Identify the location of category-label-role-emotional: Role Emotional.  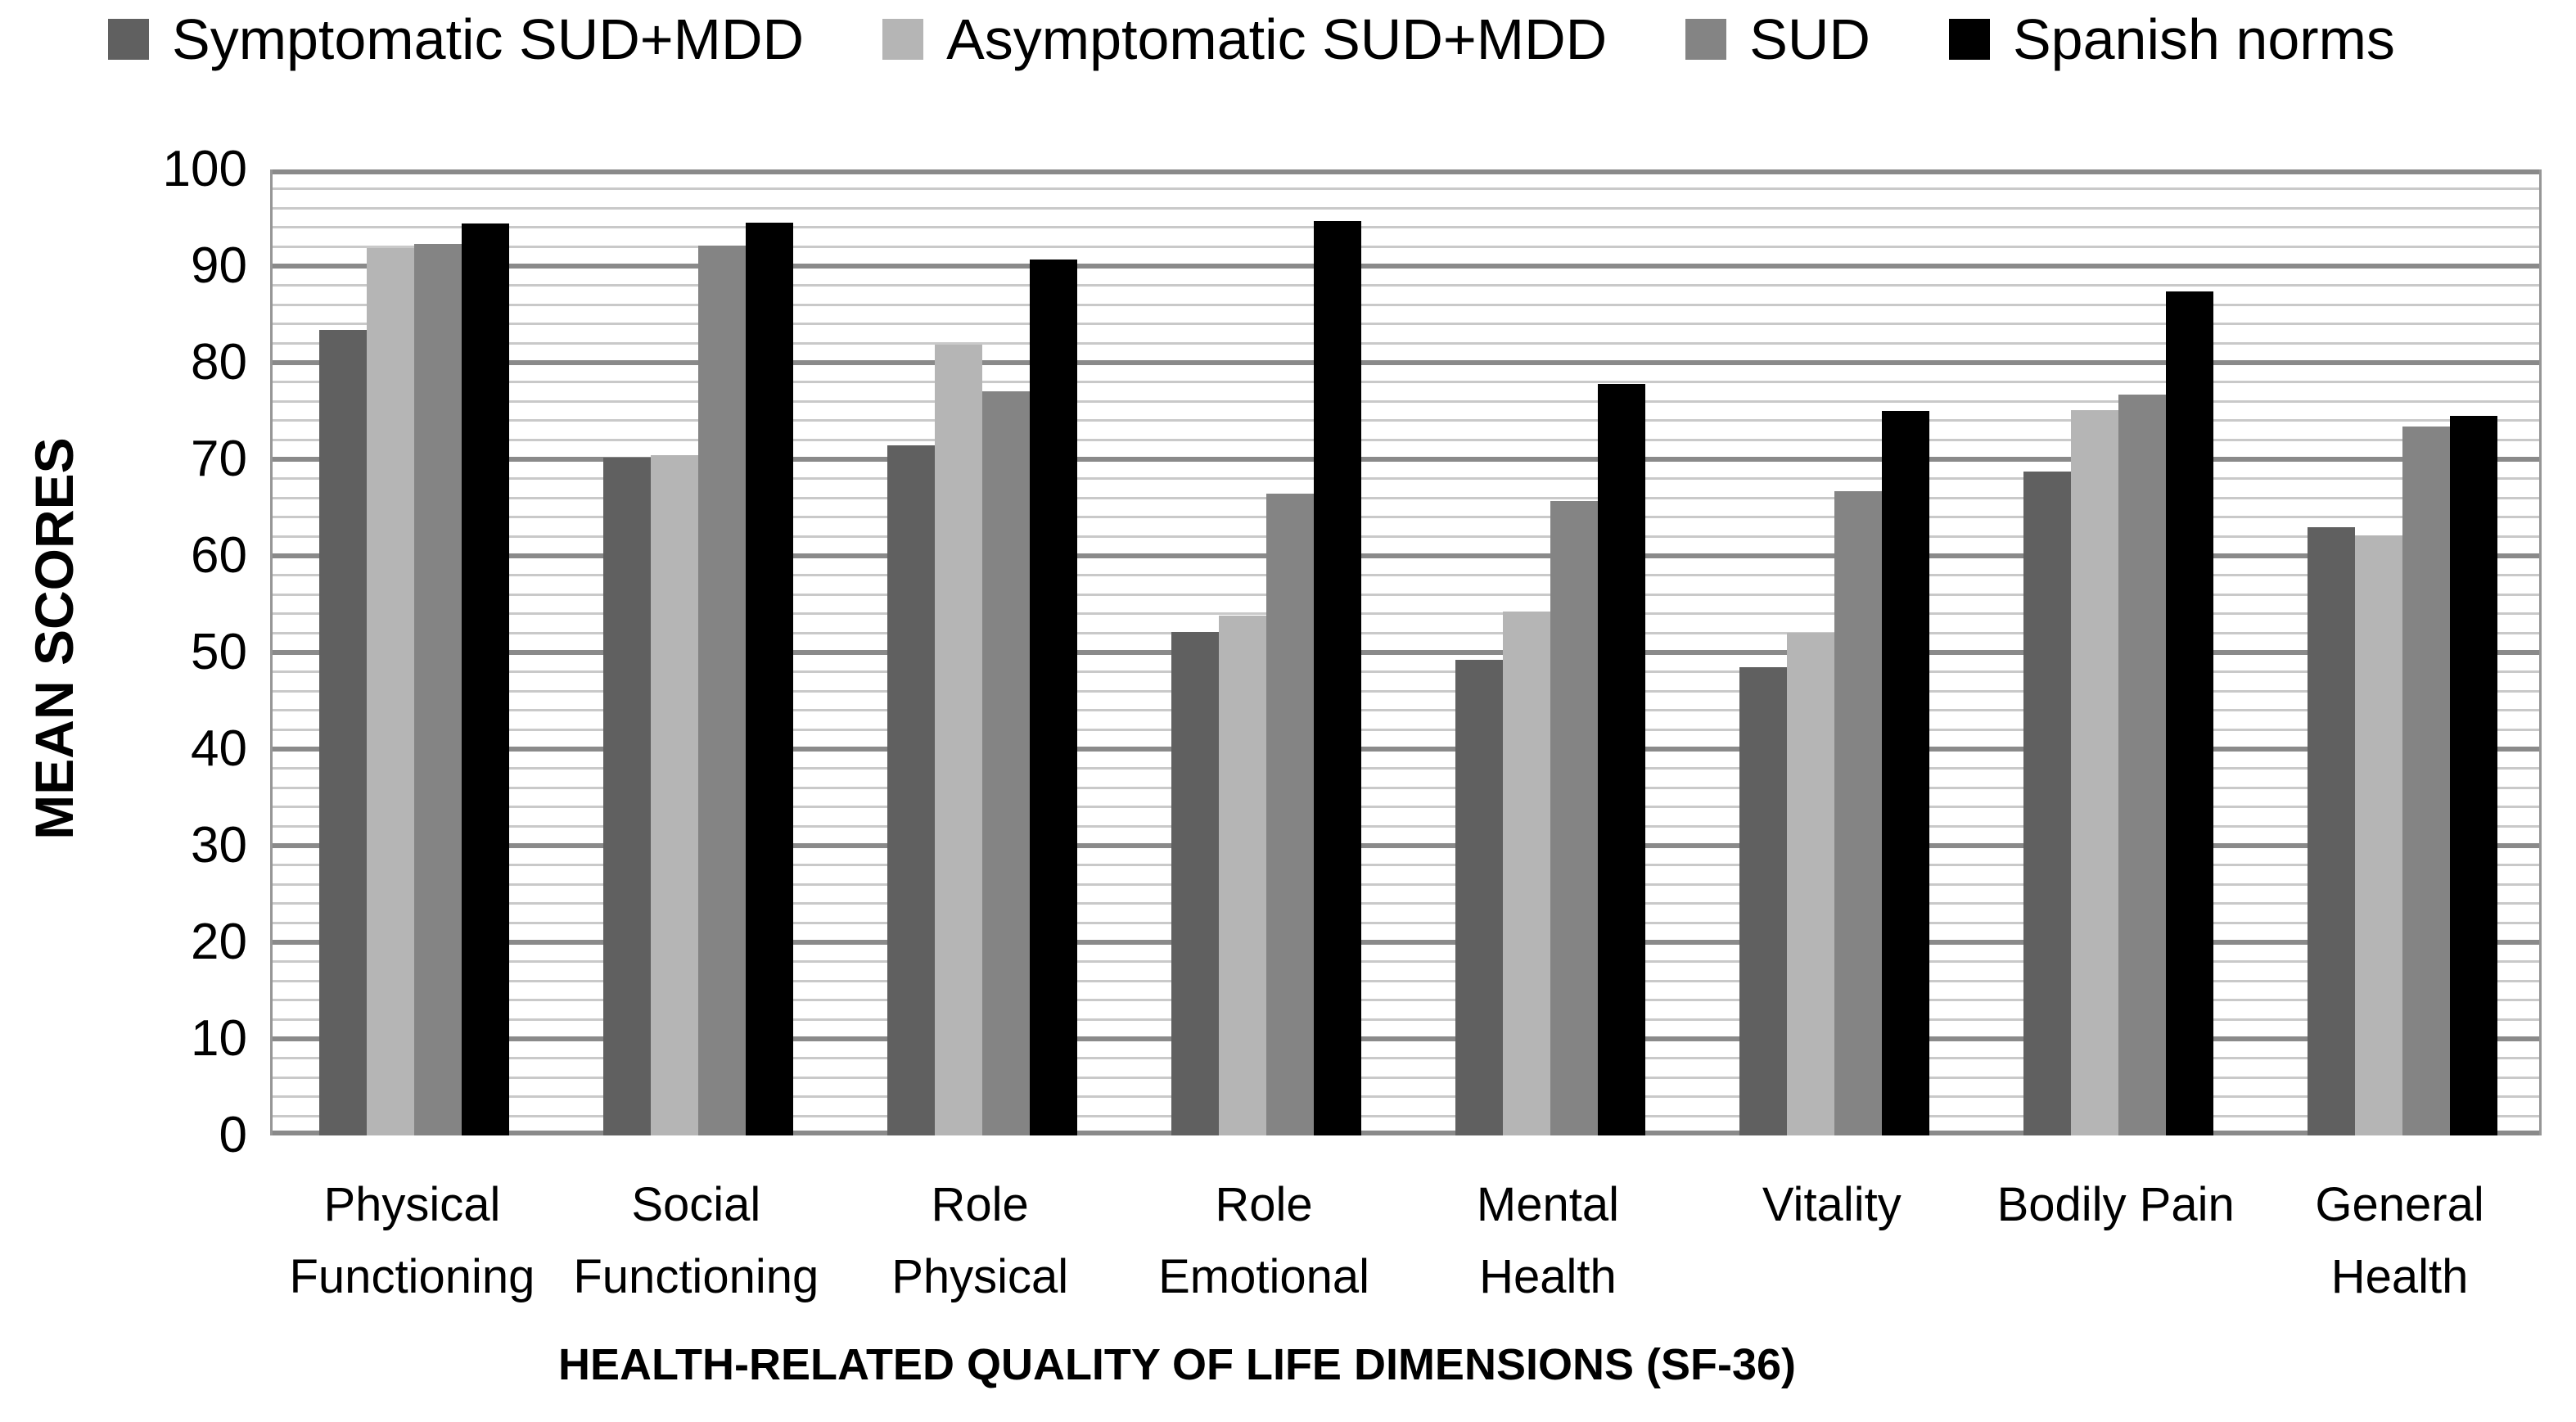
(1264, 1241).